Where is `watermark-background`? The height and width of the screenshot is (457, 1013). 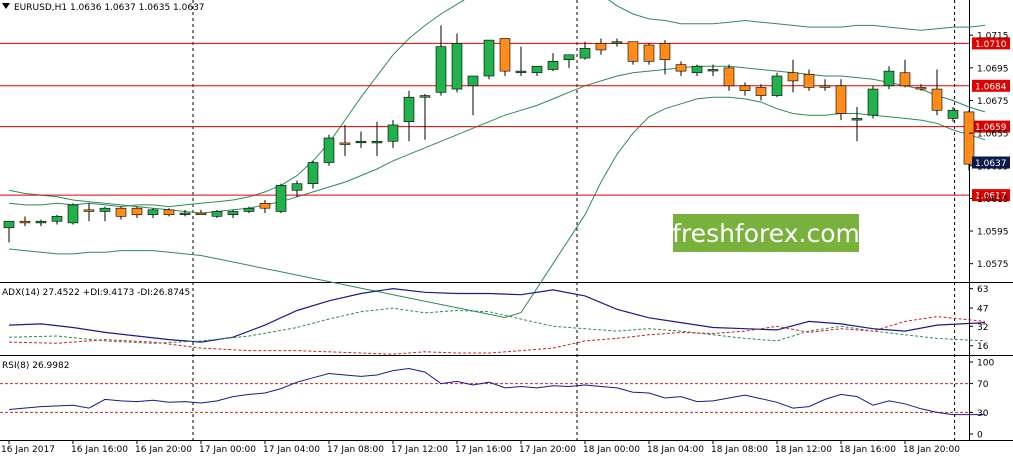 watermark-background is located at coordinates (766, 233).